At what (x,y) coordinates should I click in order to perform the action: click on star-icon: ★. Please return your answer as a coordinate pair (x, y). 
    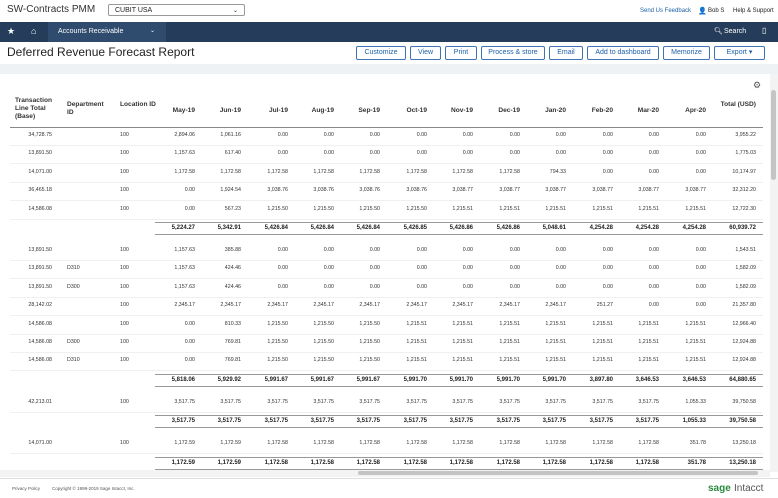
    Looking at the image, I should click on (11, 31).